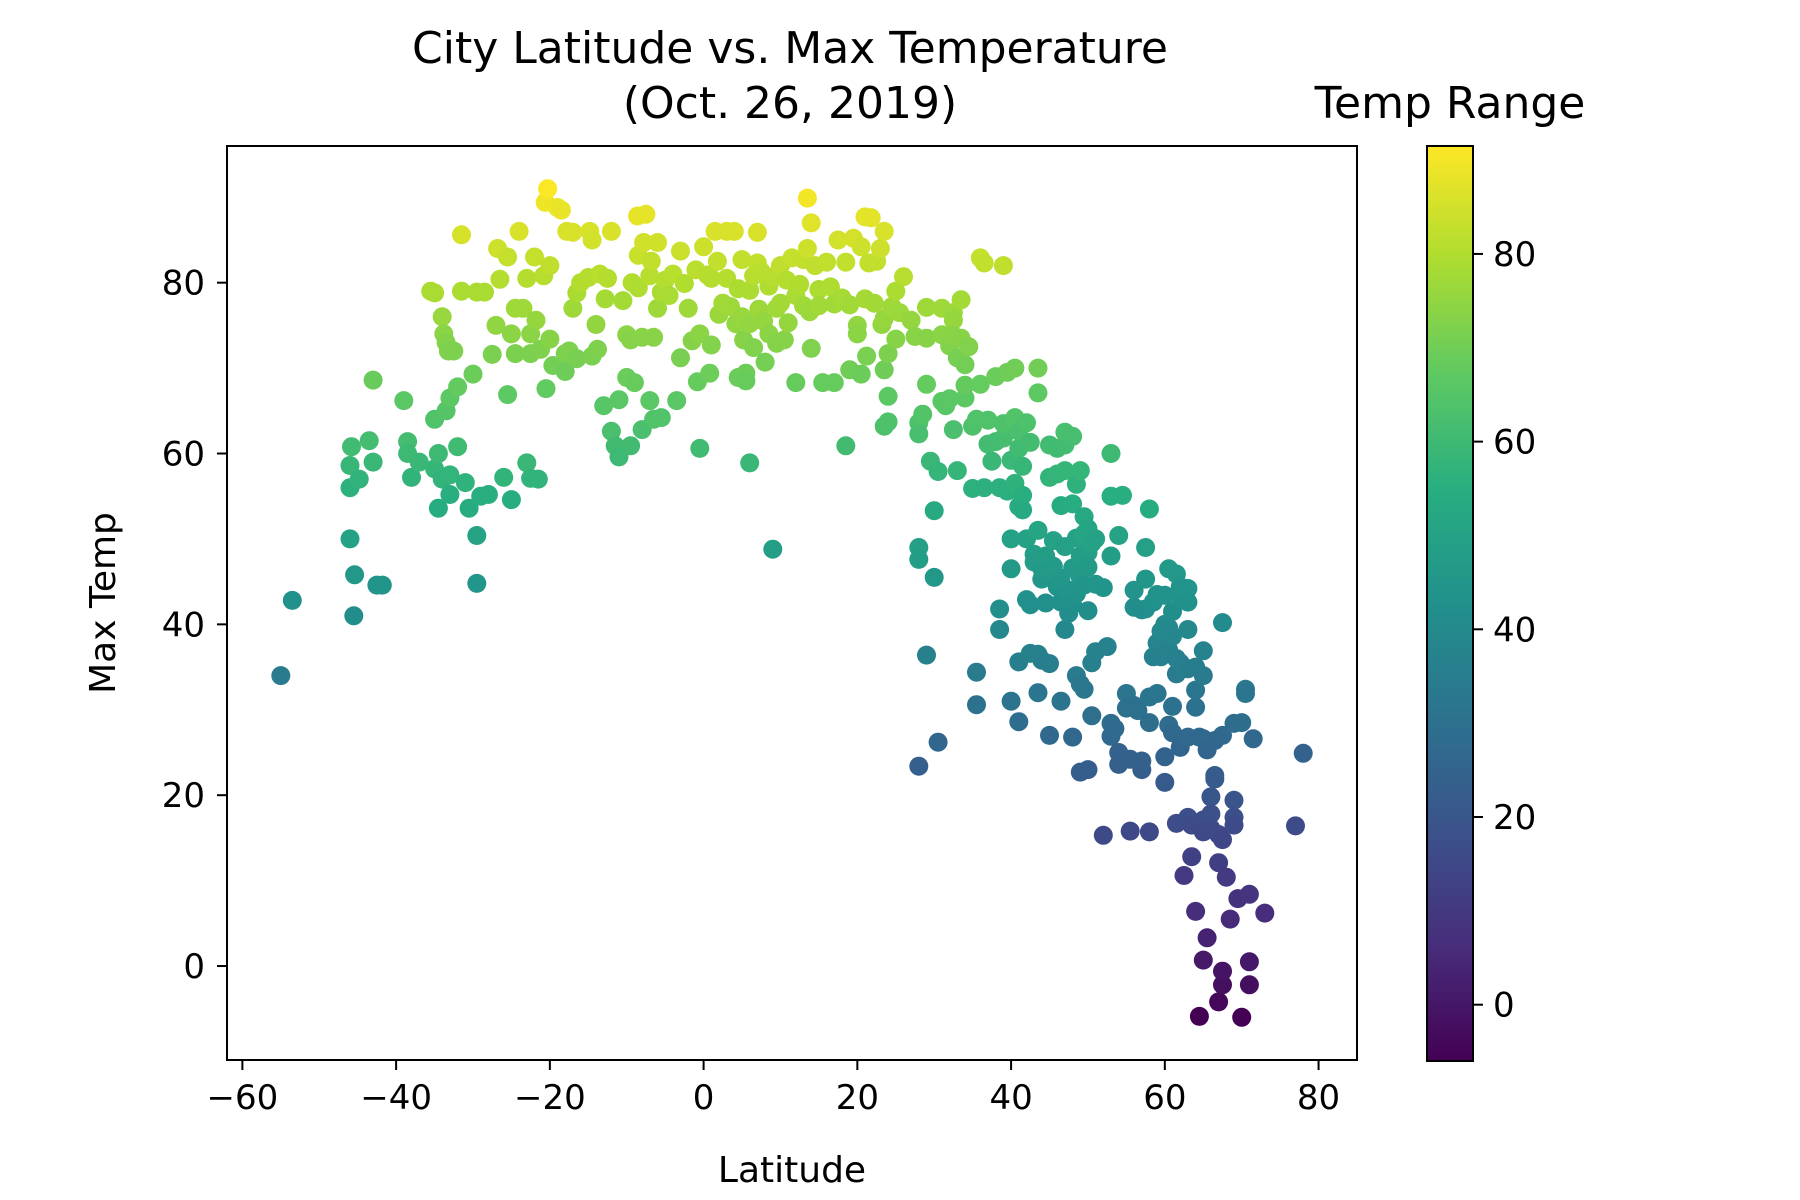 The image size is (1800, 1200). Describe the element at coordinates (242, 1098) in the screenshot. I see `x-tick-label: −60` at that location.